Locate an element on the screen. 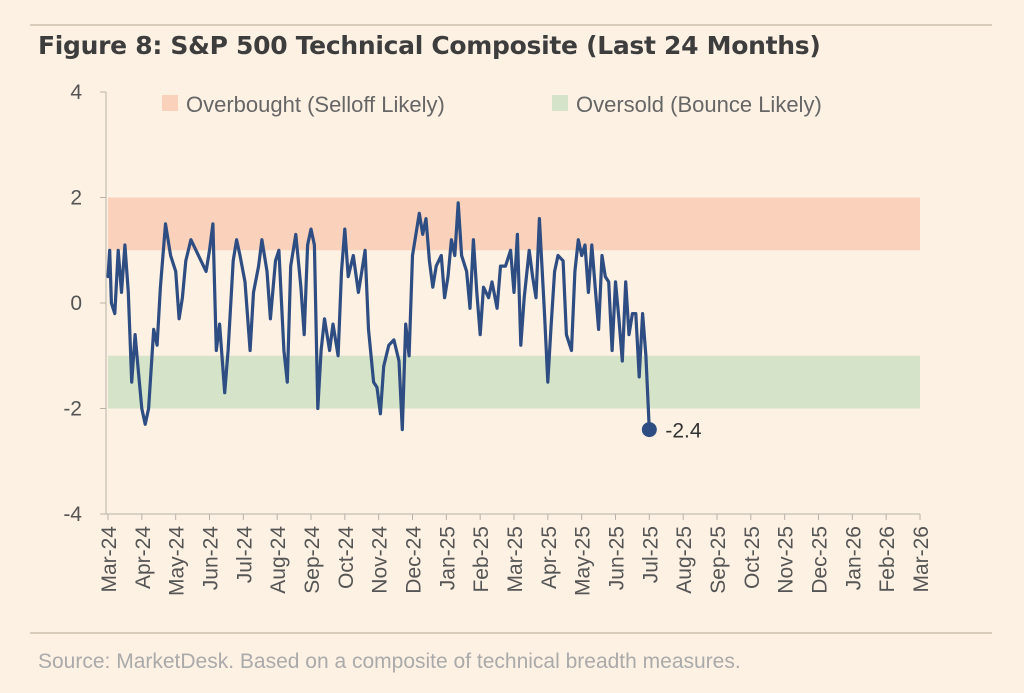 This screenshot has height=693, width=1024. legend-swatch-overbought is located at coordinates (170, 103).